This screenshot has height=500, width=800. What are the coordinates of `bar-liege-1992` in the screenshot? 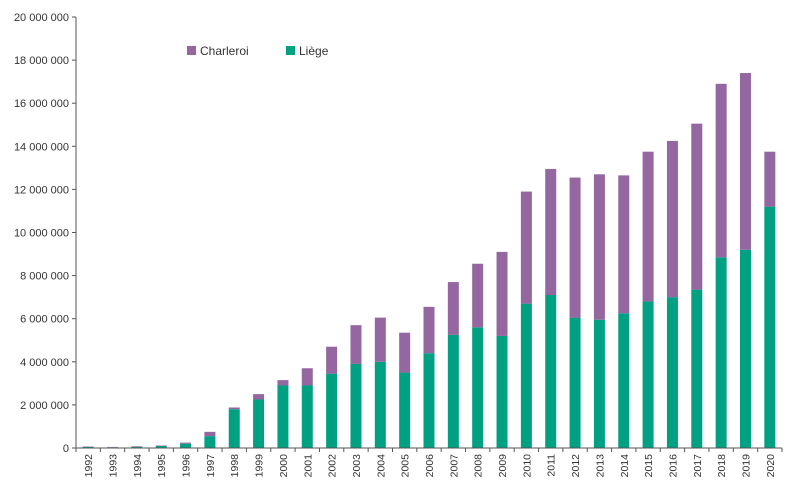 It's located at (88, 447).